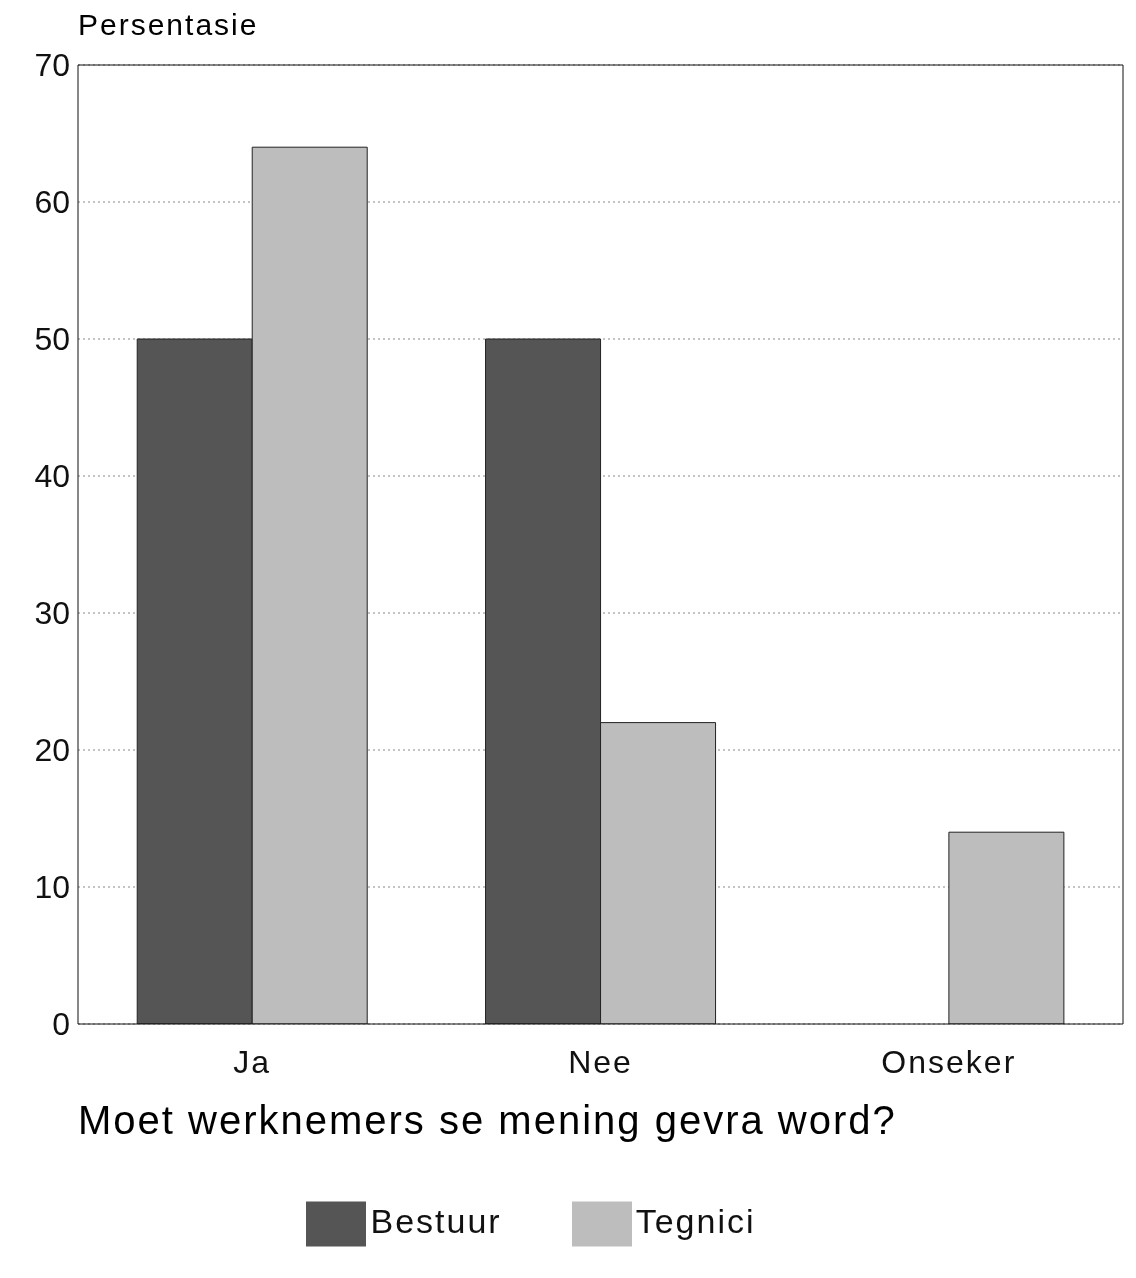 The height and width of the screenshot is (1278, 1136). Describe the element at coordinates (695, 1220) in the screenshot. I see `legend-label: Tegnici` at that location.